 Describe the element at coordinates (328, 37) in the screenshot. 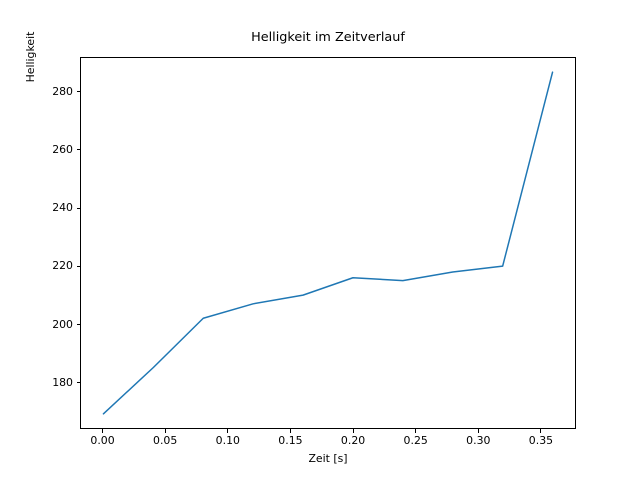

I see `page-title: Helligkeit im Zeitverlauf` at that location.